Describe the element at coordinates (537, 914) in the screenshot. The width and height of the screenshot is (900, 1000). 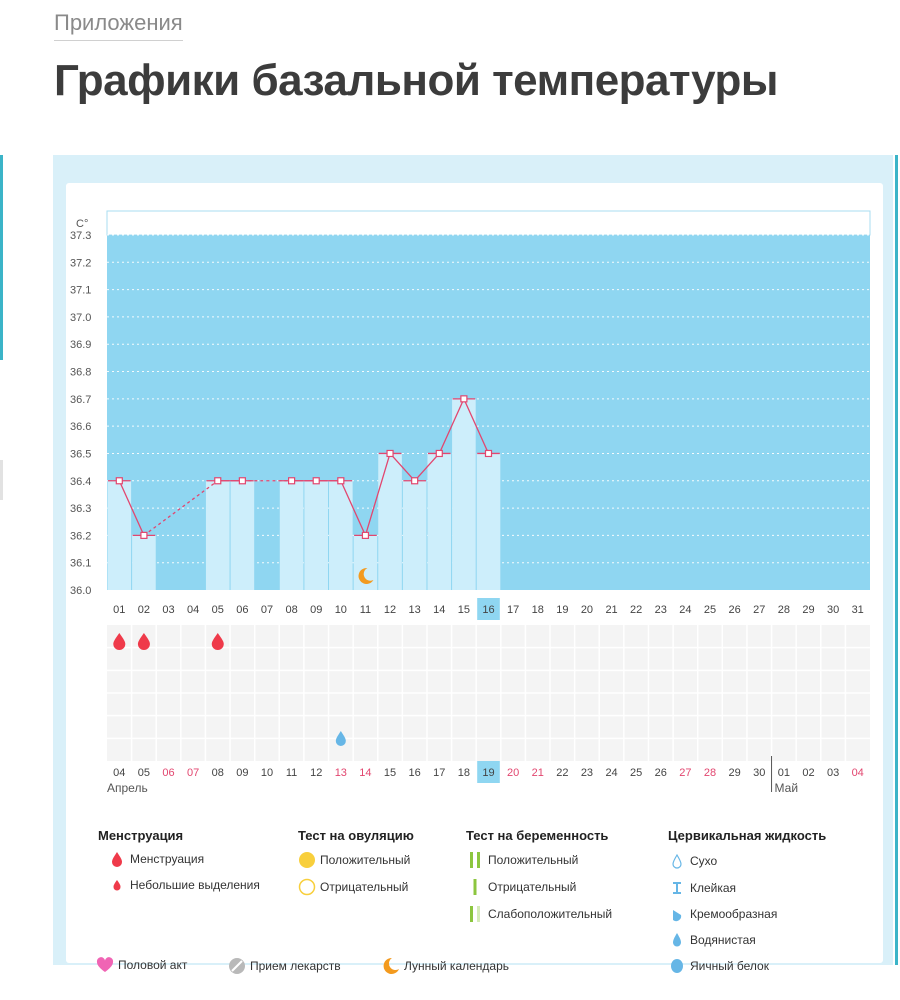
I see `legend-item-pregnancy-weak: Слабоположительный` at that location.